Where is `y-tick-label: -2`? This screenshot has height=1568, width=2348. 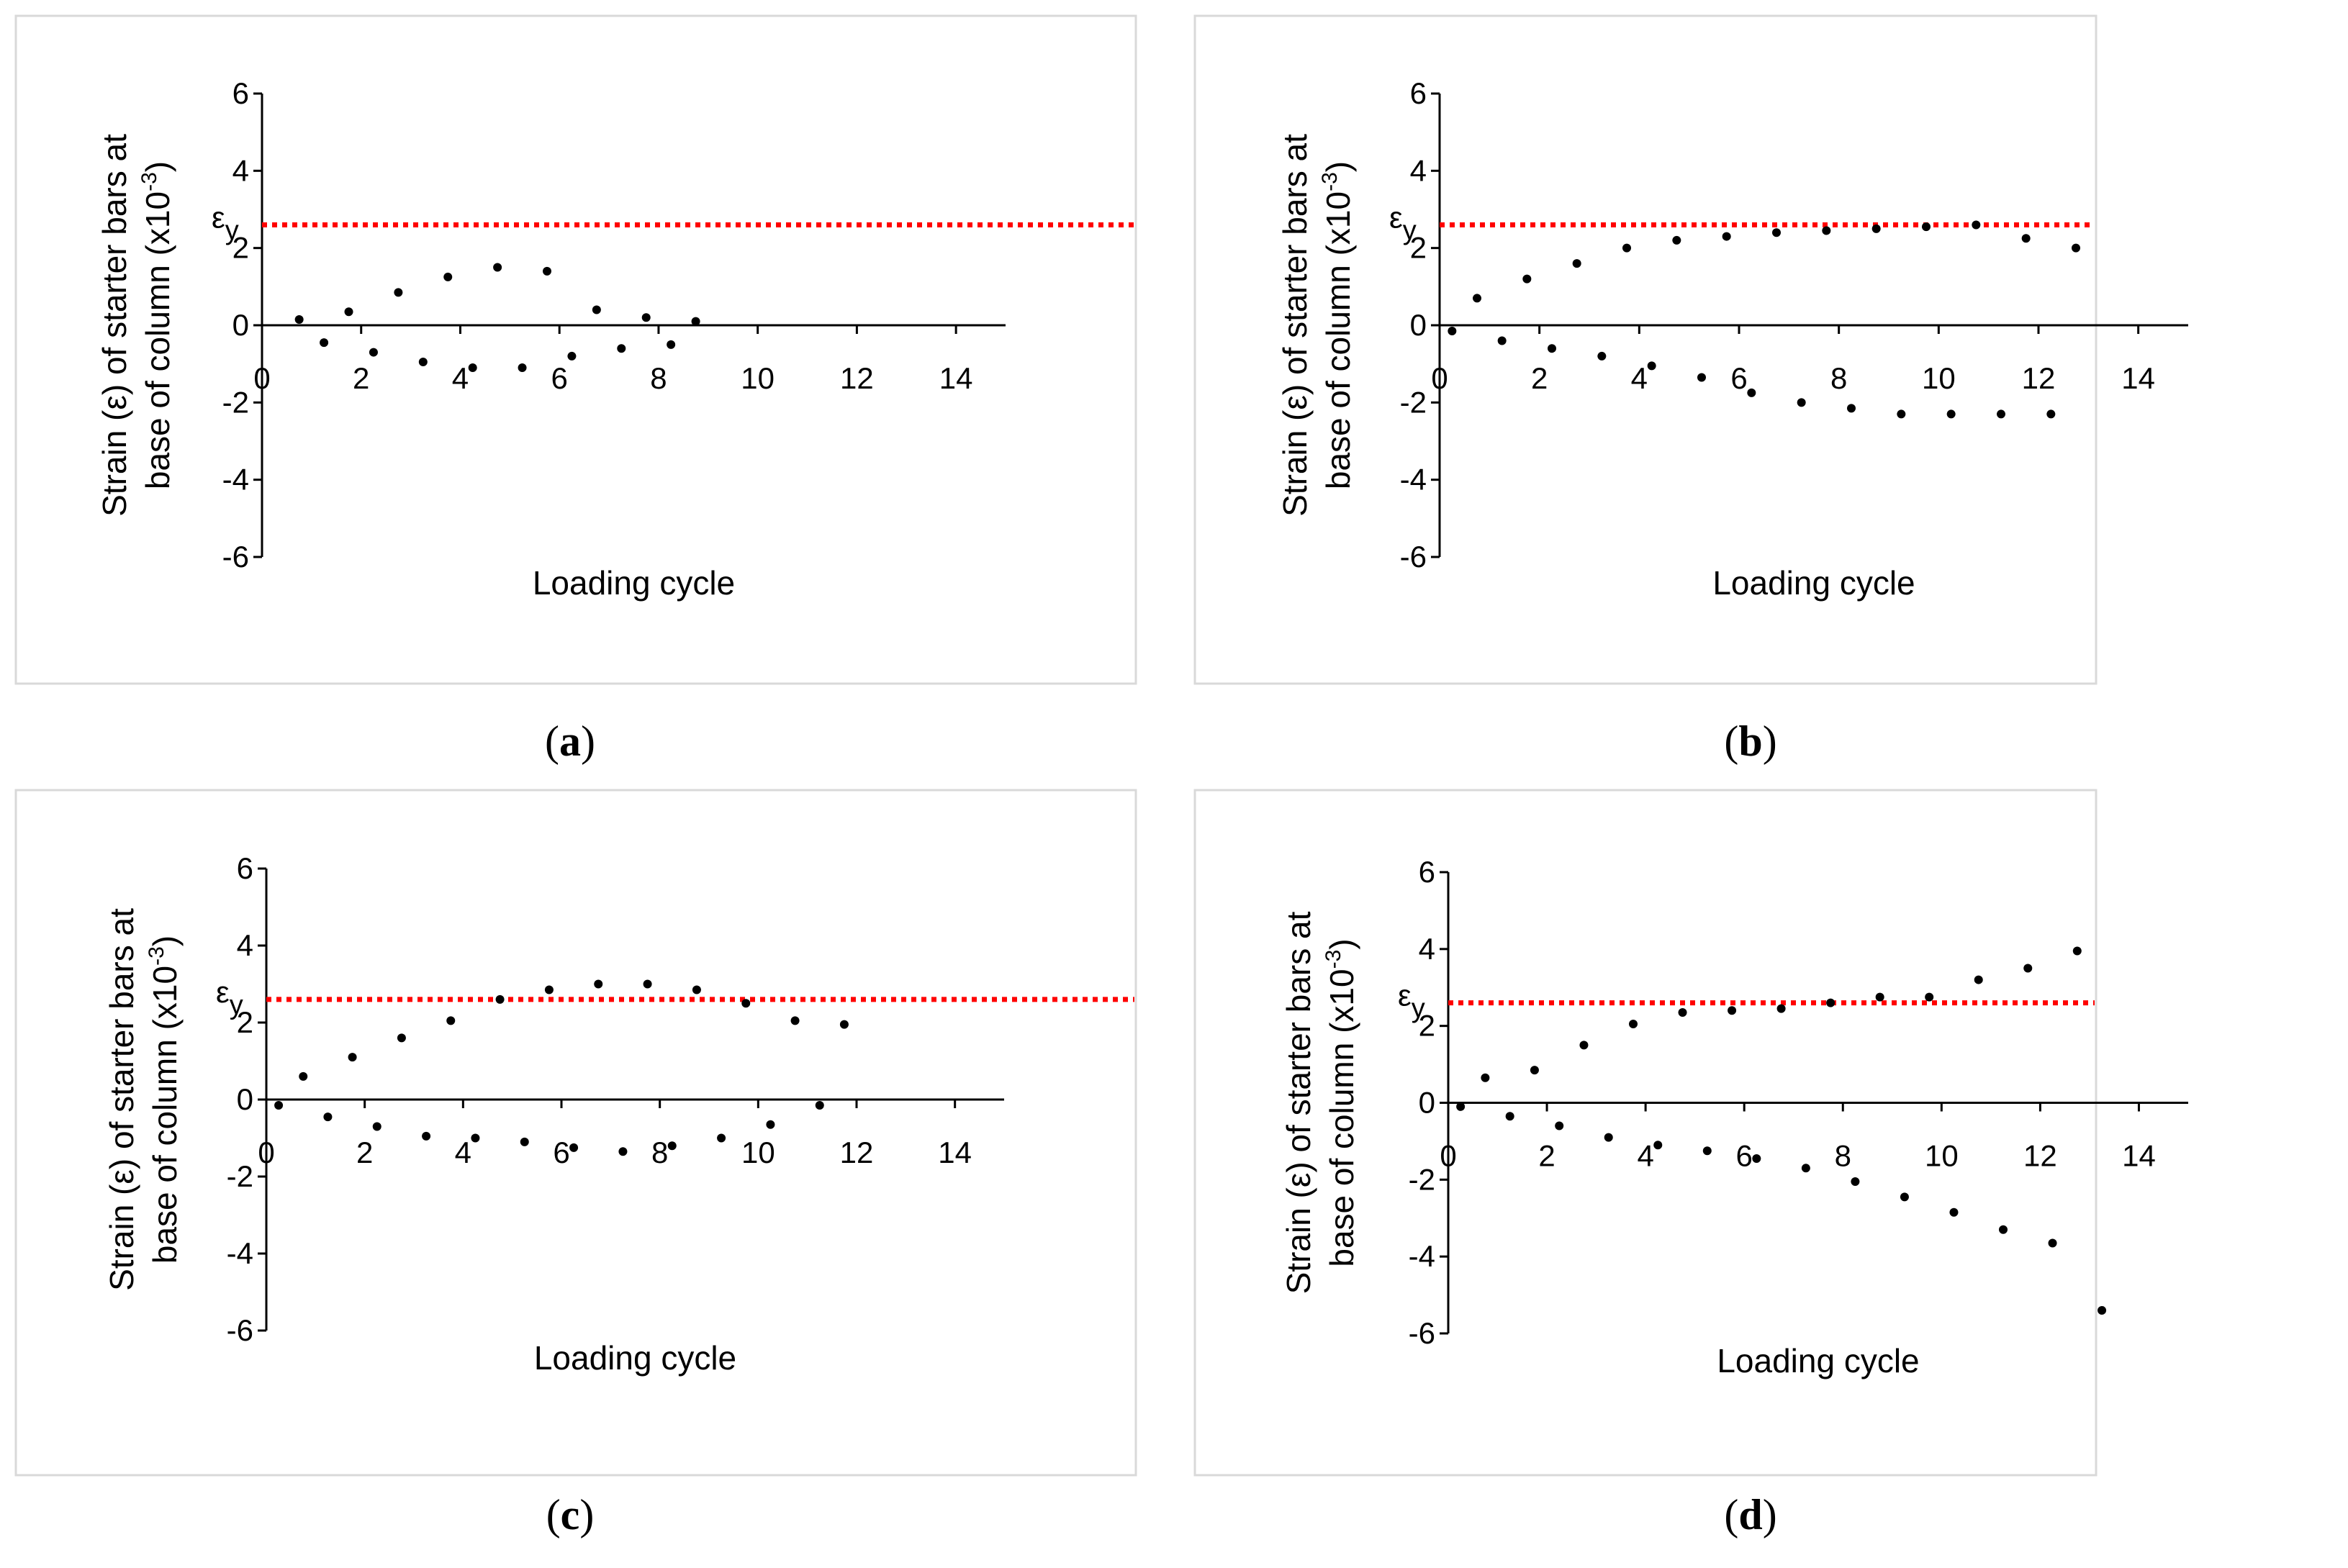
y-tick-label: -2 is located at coordinates (240, 1176).